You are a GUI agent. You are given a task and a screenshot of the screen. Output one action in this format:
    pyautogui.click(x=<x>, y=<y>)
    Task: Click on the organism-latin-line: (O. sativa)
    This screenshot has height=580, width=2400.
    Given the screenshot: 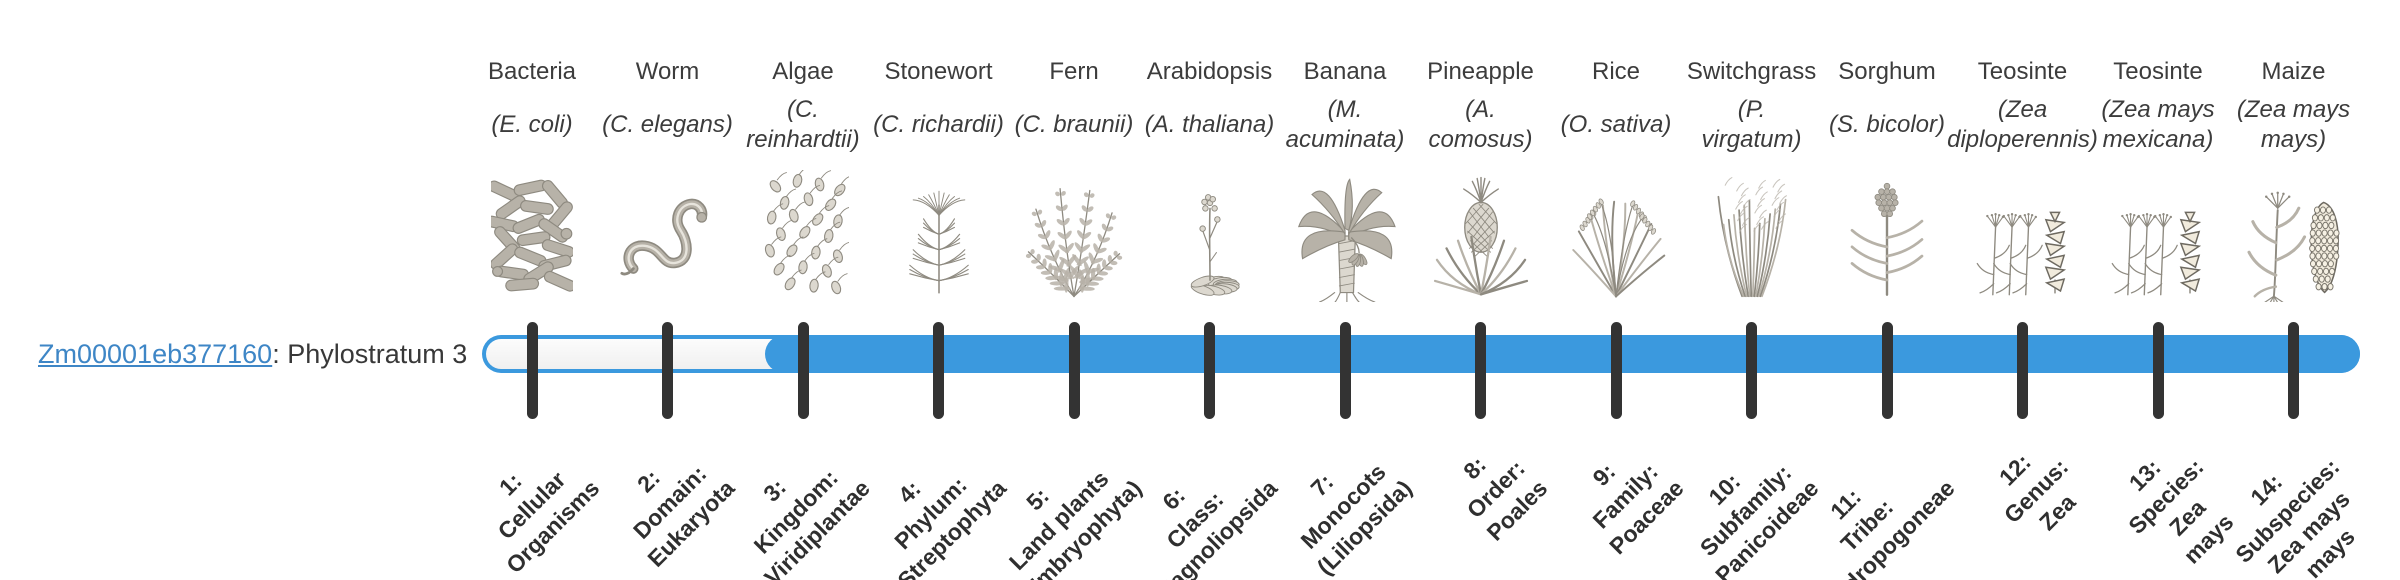 What is the action you would take?
    pyautogui.click(x=1616, y=124)
    